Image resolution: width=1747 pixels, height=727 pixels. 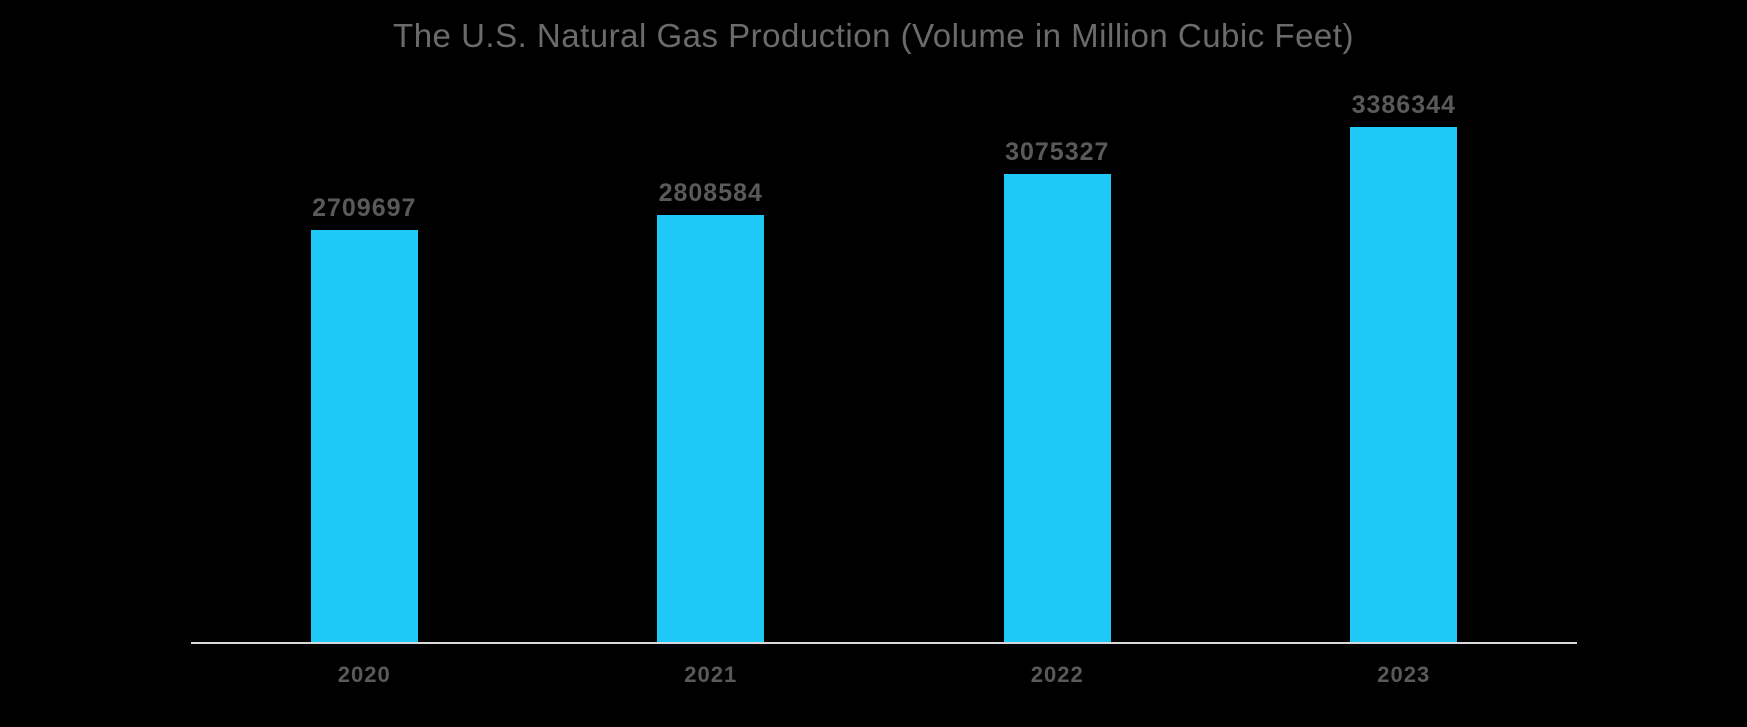 I want to click on x-axis-labels-row: 2020 2021 2022 2023, so click(x=884, y=675).